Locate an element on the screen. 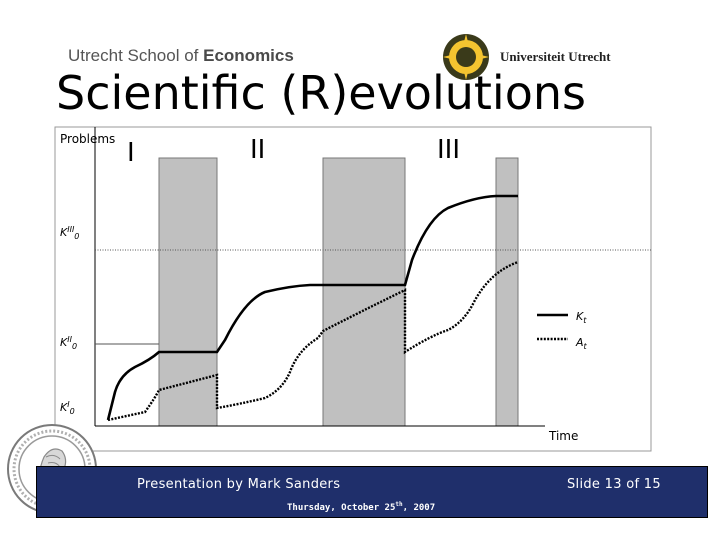  level-label-k1: KI0 is located at coordinates (67, 408).